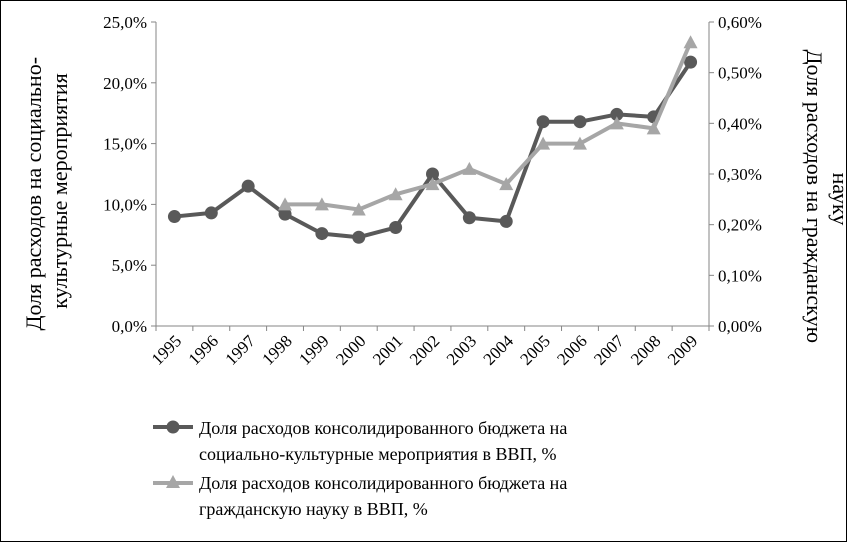 The height and width of the screenshot is (542, 847). What do you see at coordinates (313, 509) in the screenshot?
I see `legend-label-science-line-2: гражданскую науку в ВВП, %` at bounding box center [313, 509].